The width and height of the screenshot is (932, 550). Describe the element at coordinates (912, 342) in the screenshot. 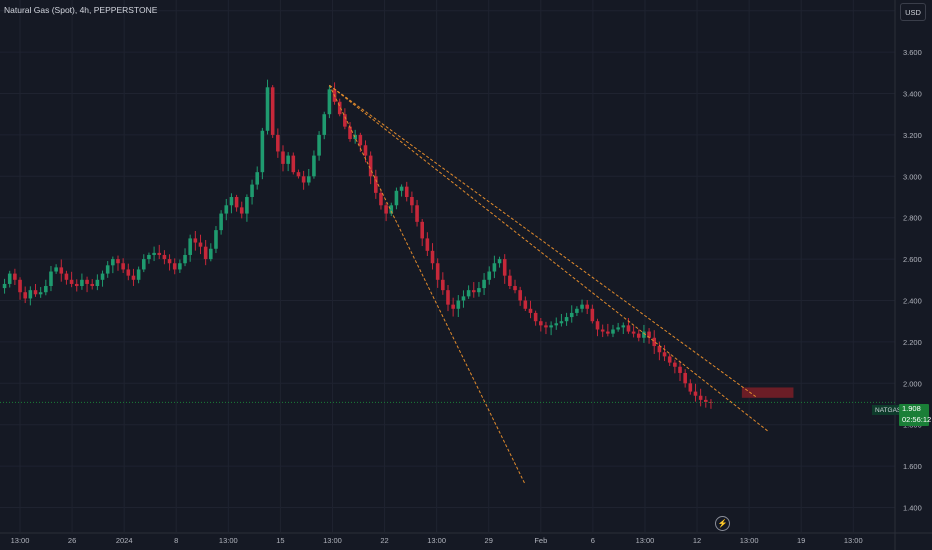

I see `y-tick-label: 2.200` at that location.